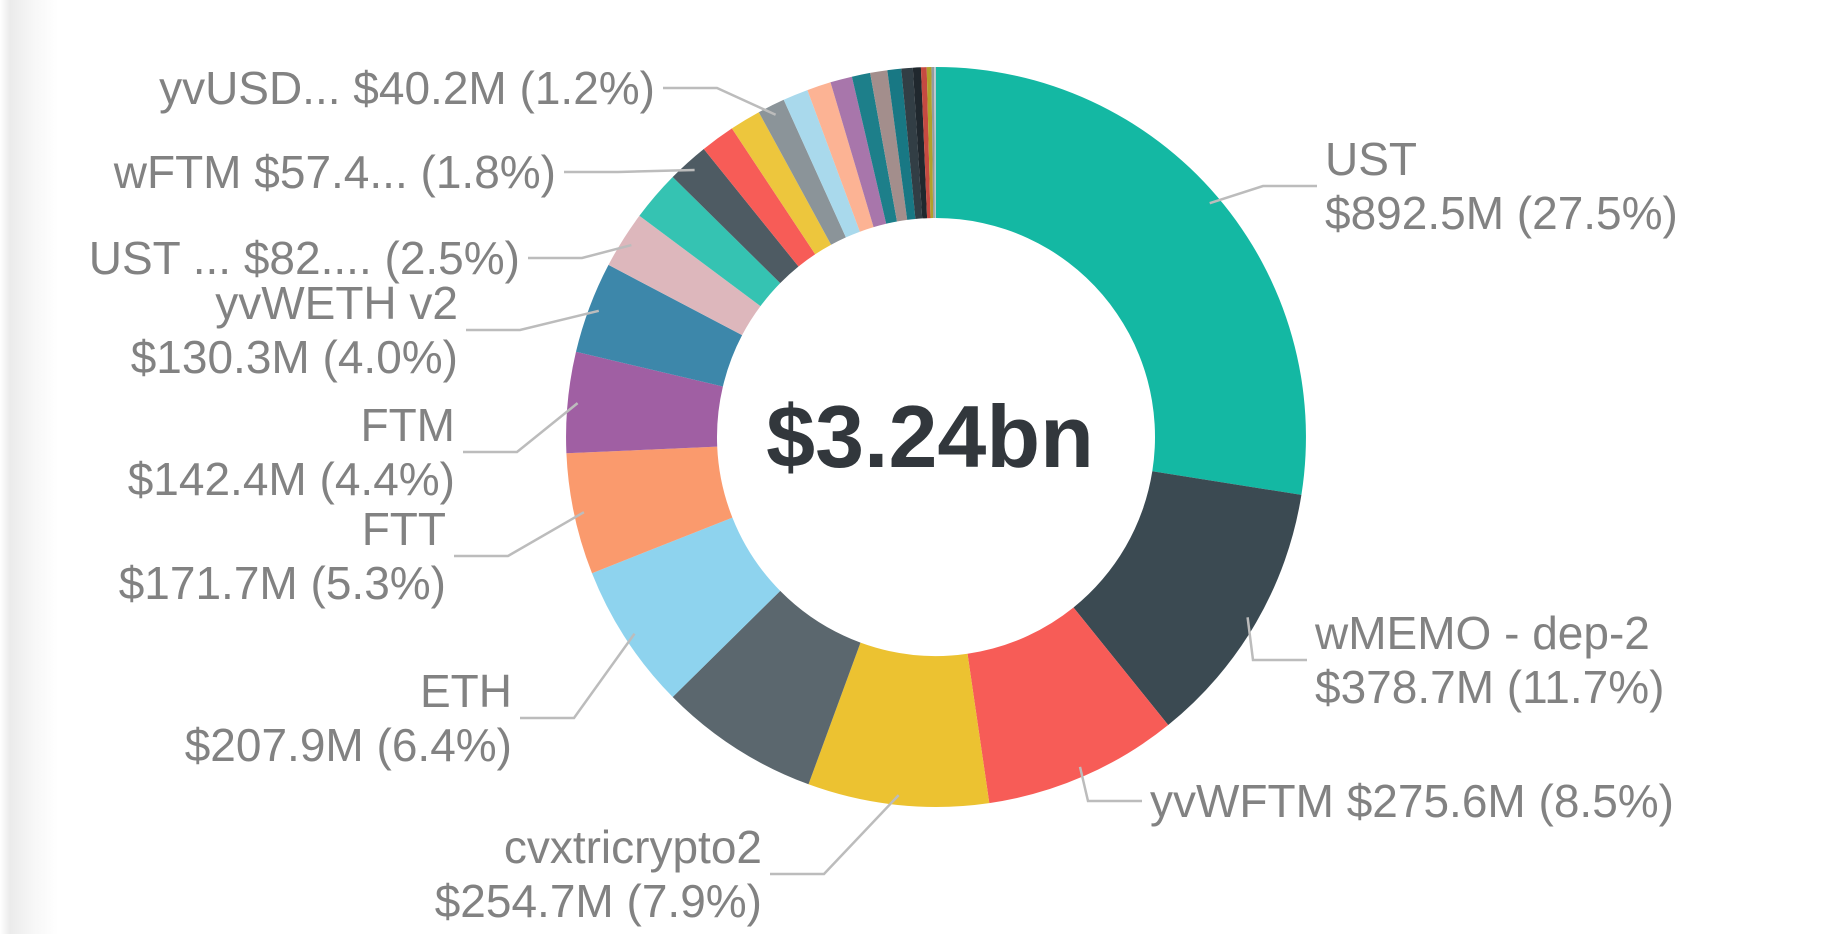 This screenshot has height=934, width=1846. What do you see at coordinates (633, 847) in the screenshot?
I see `slice-label-cvxtricrypto2-line1: cvxtricrypto2` at bounding box center [633, 847].